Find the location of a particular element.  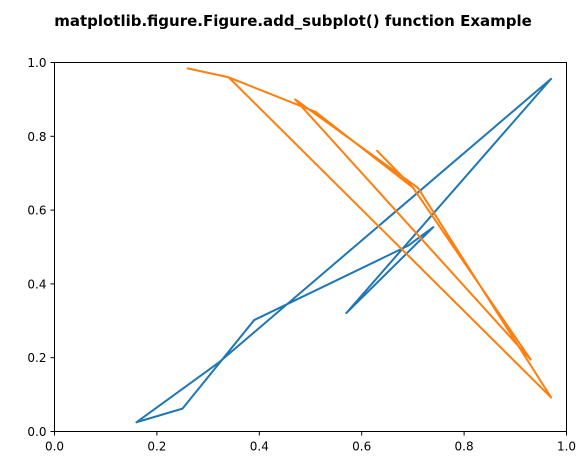

x-tick-label: 0.6 is located at coordinates (361, 447).